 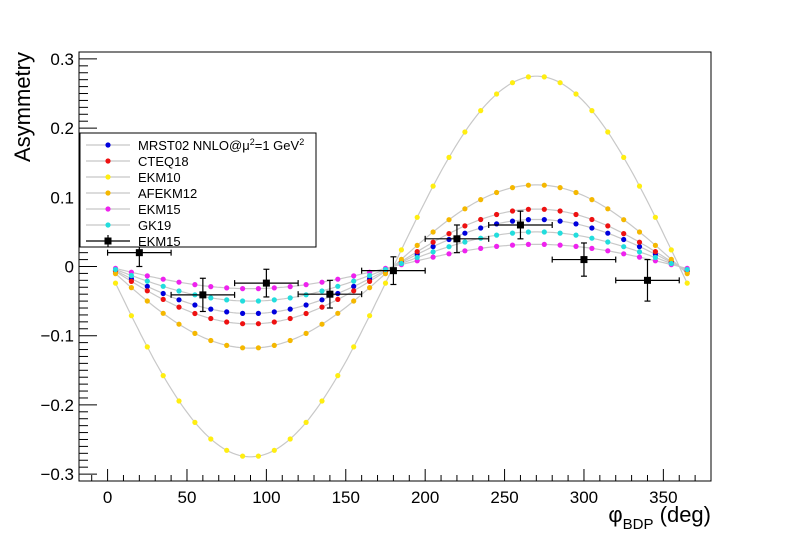 I want to click on y-tick-label: 0, so click(x=69, y=267).